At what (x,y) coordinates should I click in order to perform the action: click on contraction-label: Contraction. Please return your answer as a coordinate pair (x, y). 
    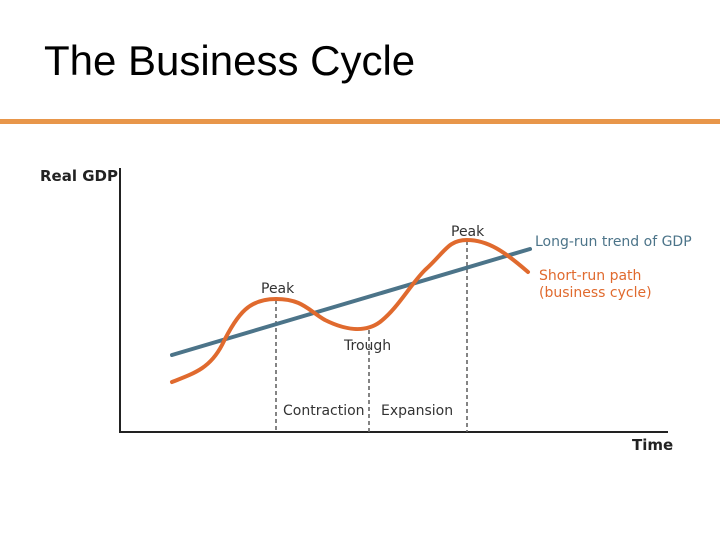
    Looking at the image, I should click on (324, 411).